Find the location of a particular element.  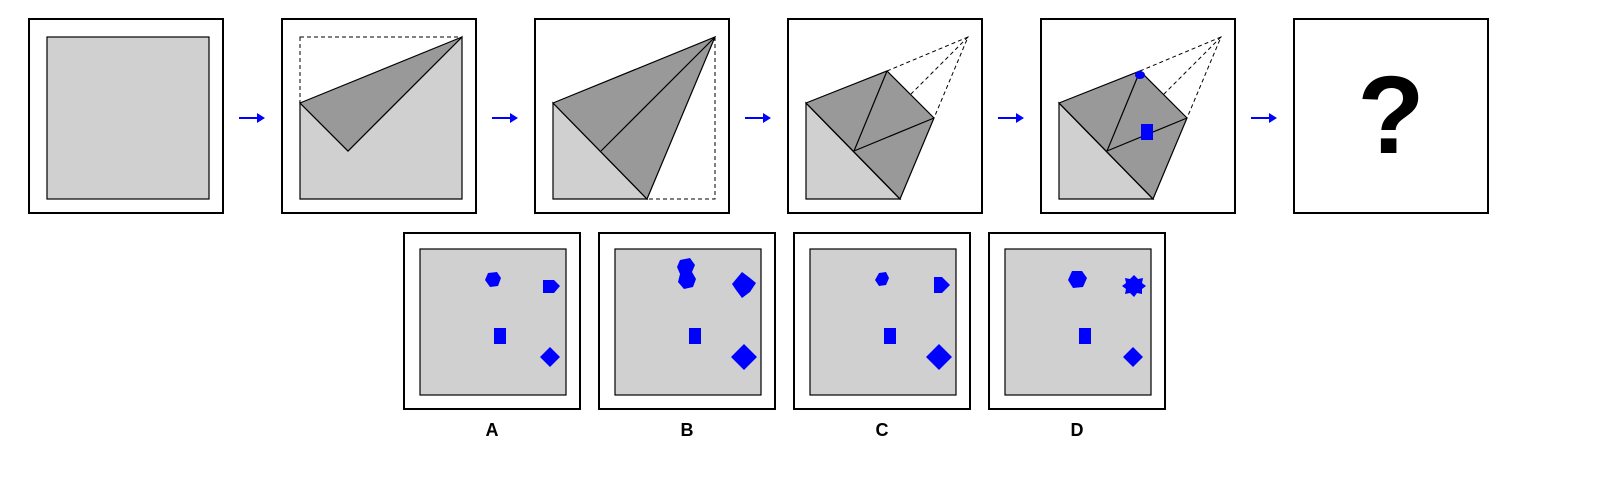

option-a-label: A is located at coordinates (492, 430).